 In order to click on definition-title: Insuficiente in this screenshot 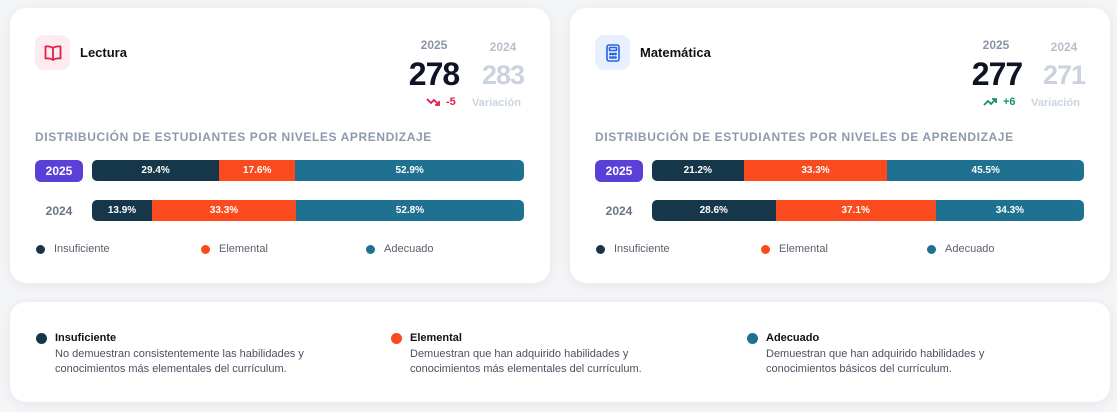, I will do `click(86, 338)`.